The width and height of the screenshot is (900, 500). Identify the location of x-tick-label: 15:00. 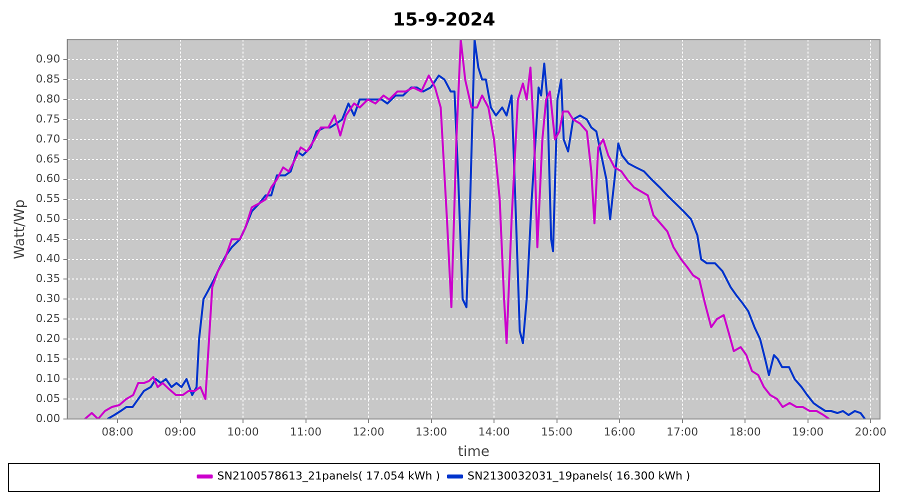
(556, 431).